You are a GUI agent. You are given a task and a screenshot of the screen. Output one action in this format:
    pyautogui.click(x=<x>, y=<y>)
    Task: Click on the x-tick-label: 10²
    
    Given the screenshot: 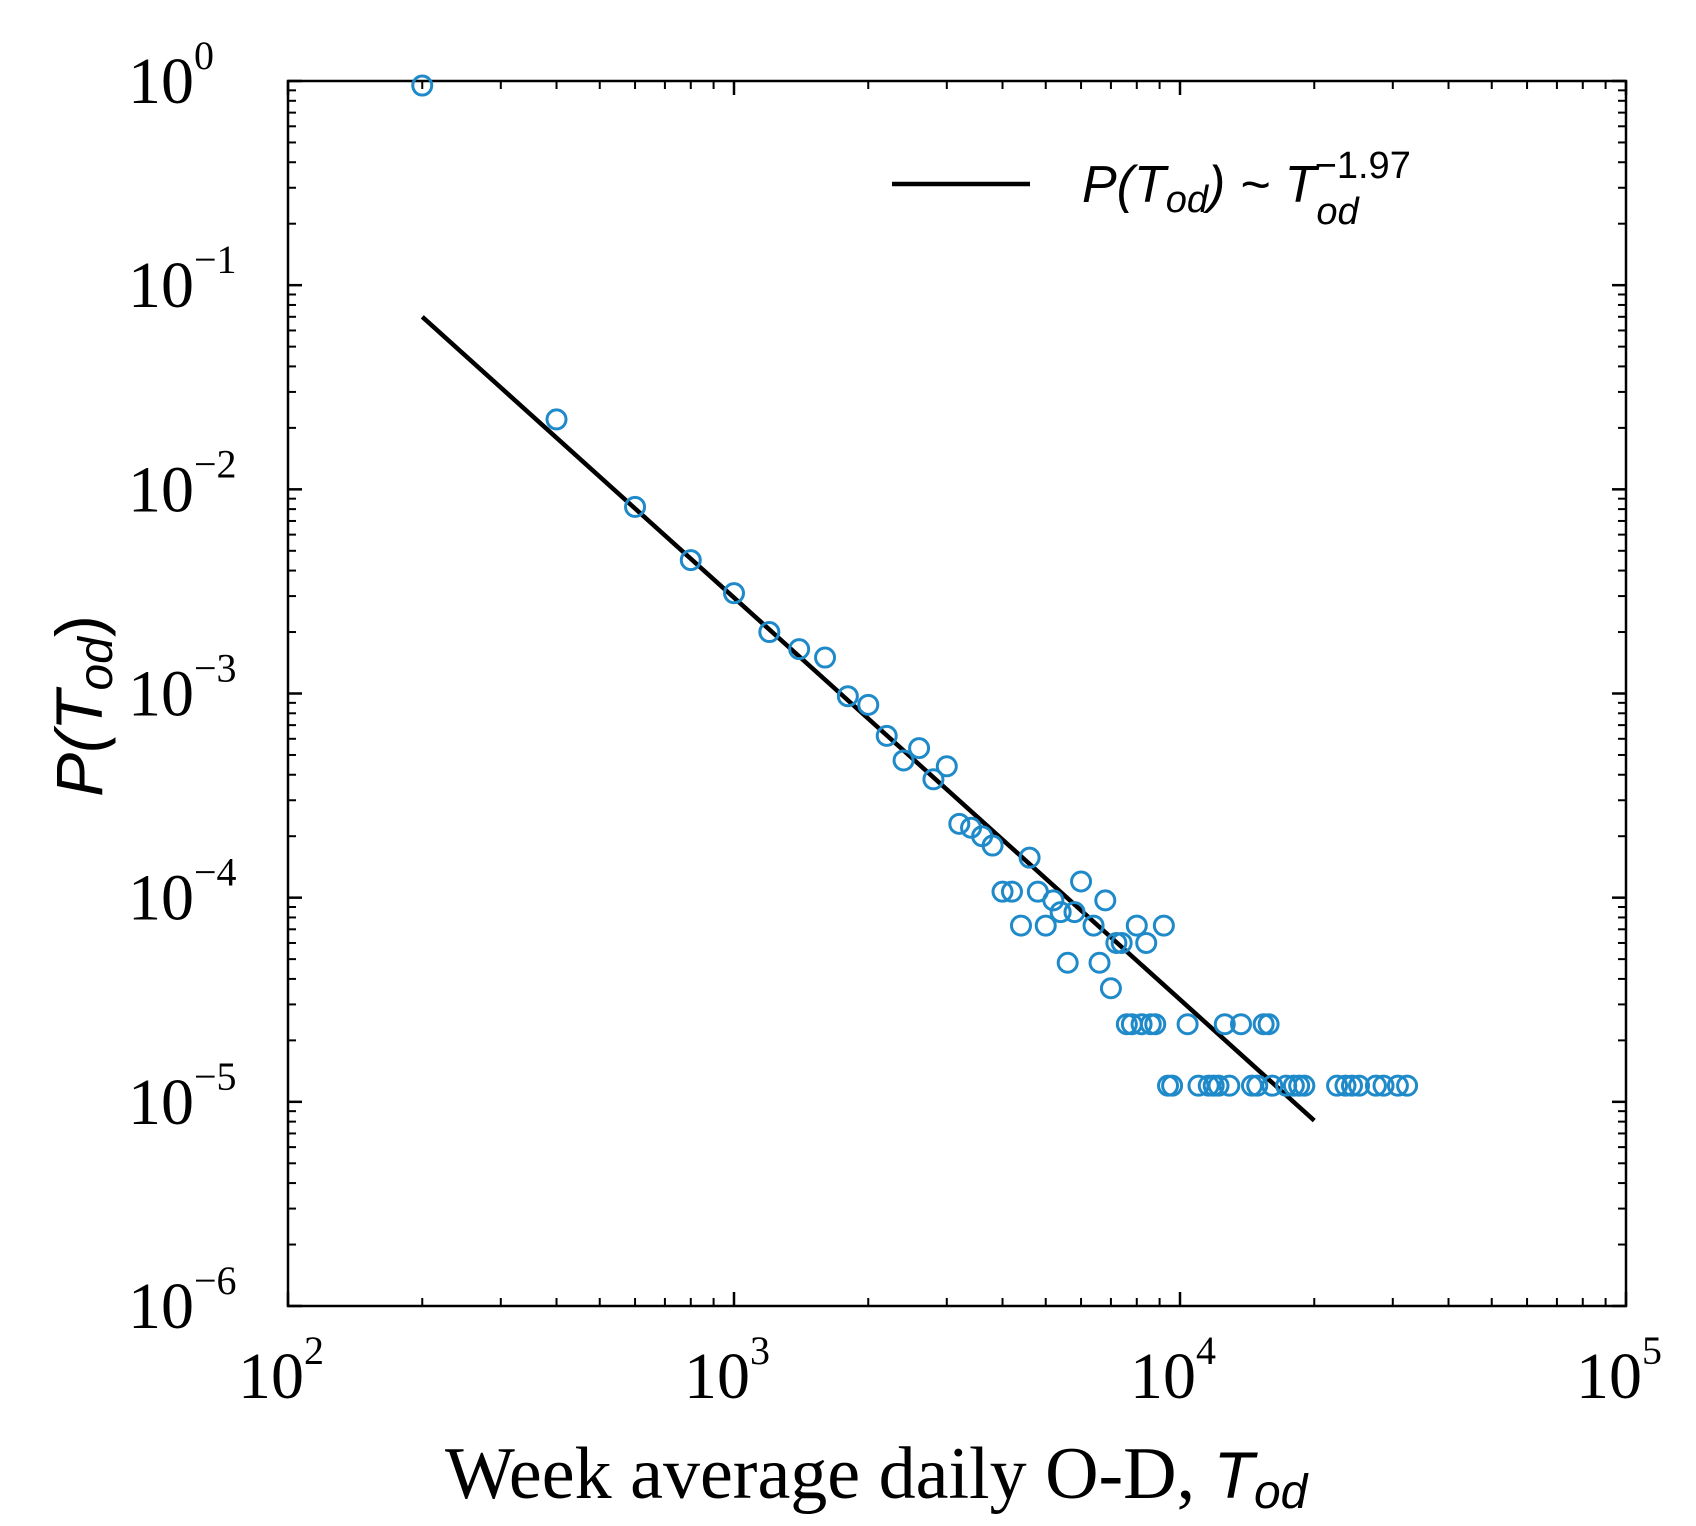 What is the action you would take?
    pyautogui.click(x=281, y=1370)
    